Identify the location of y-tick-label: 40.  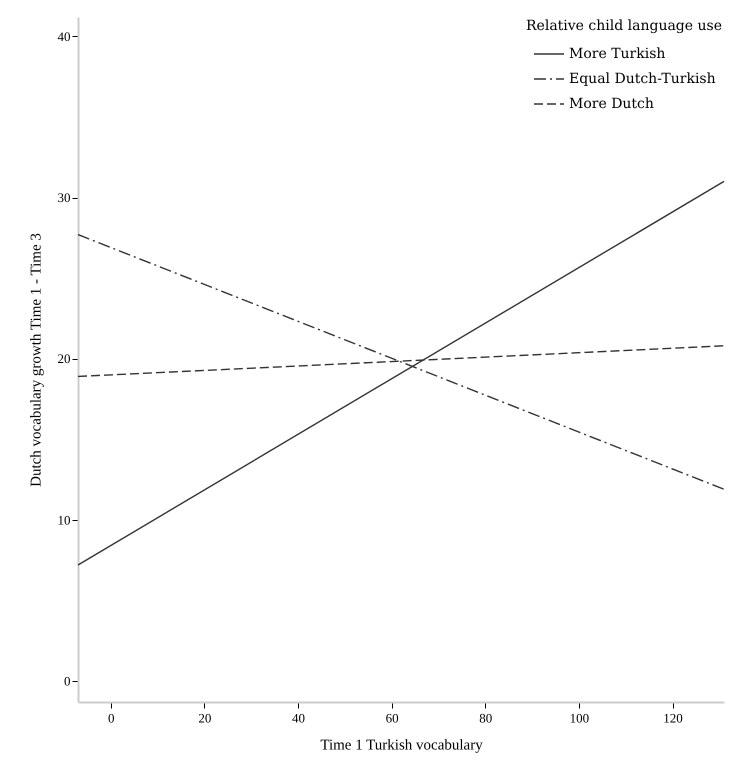
(64, 36).